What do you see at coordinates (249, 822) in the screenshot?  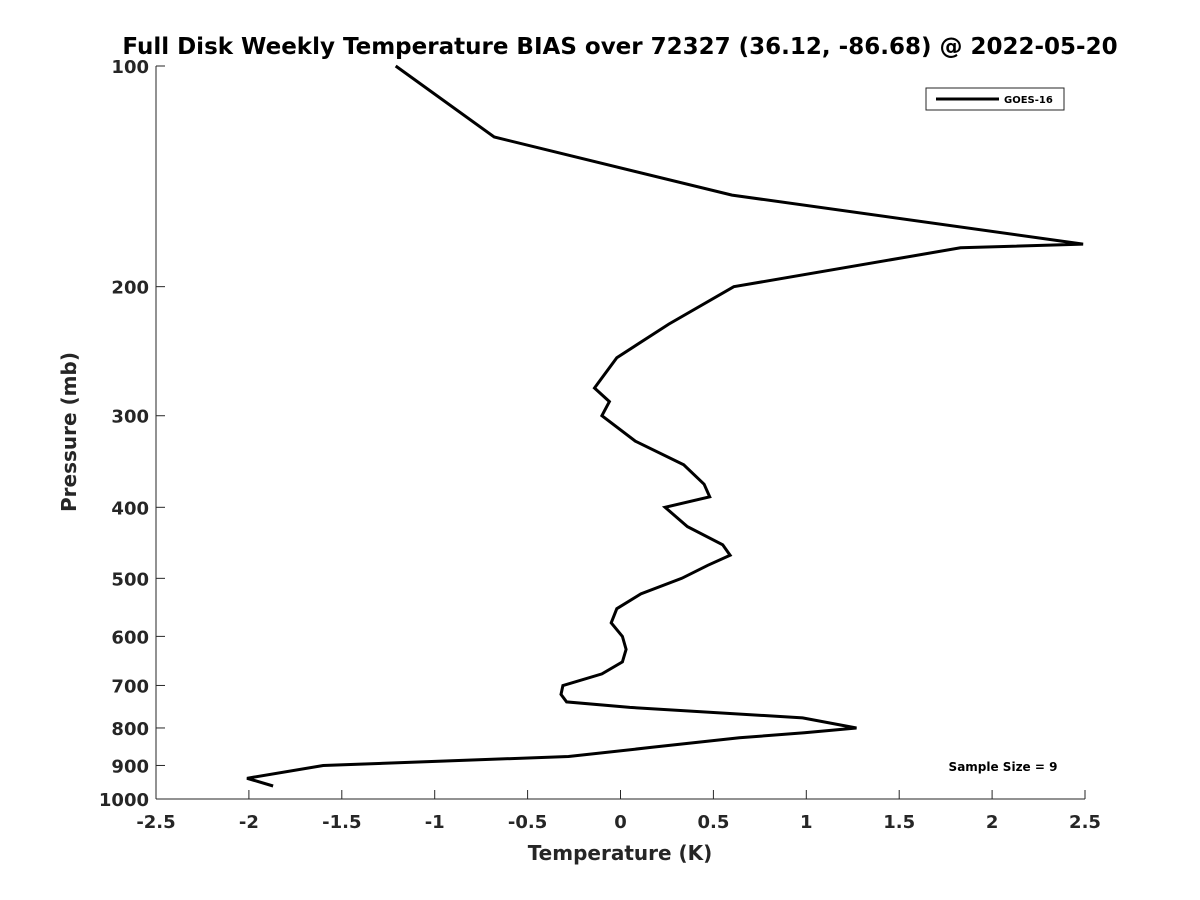 I see `x-tick-label: -2` at bounding box center [249, 822].